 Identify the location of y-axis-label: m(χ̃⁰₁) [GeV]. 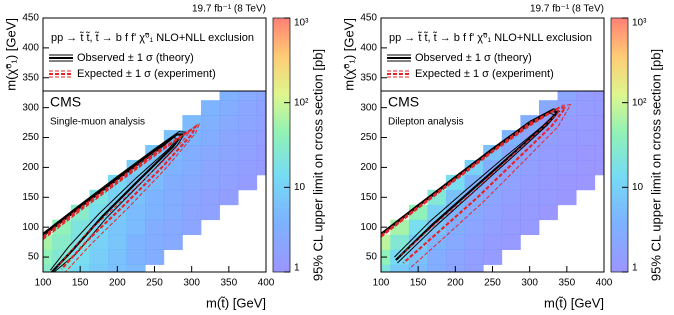
(10, 54).